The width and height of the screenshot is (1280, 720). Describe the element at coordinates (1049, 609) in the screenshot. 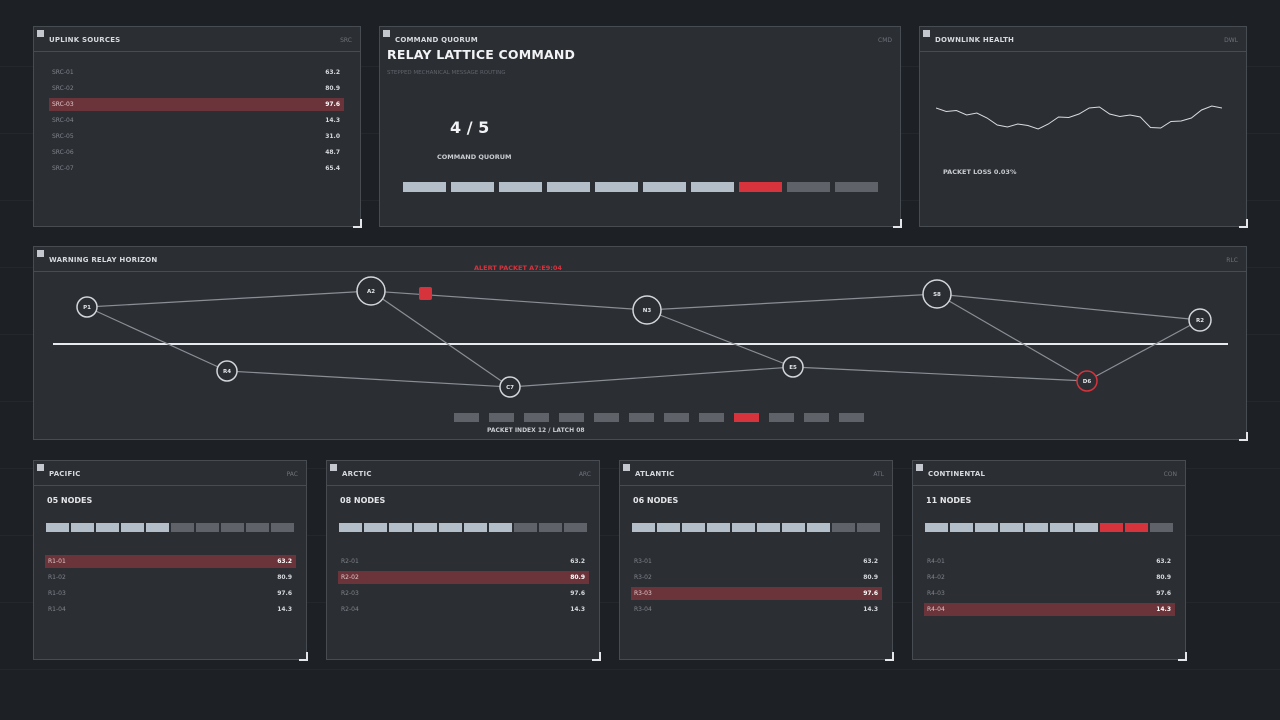

I see `list-item: R4-04 14.3` at that location.